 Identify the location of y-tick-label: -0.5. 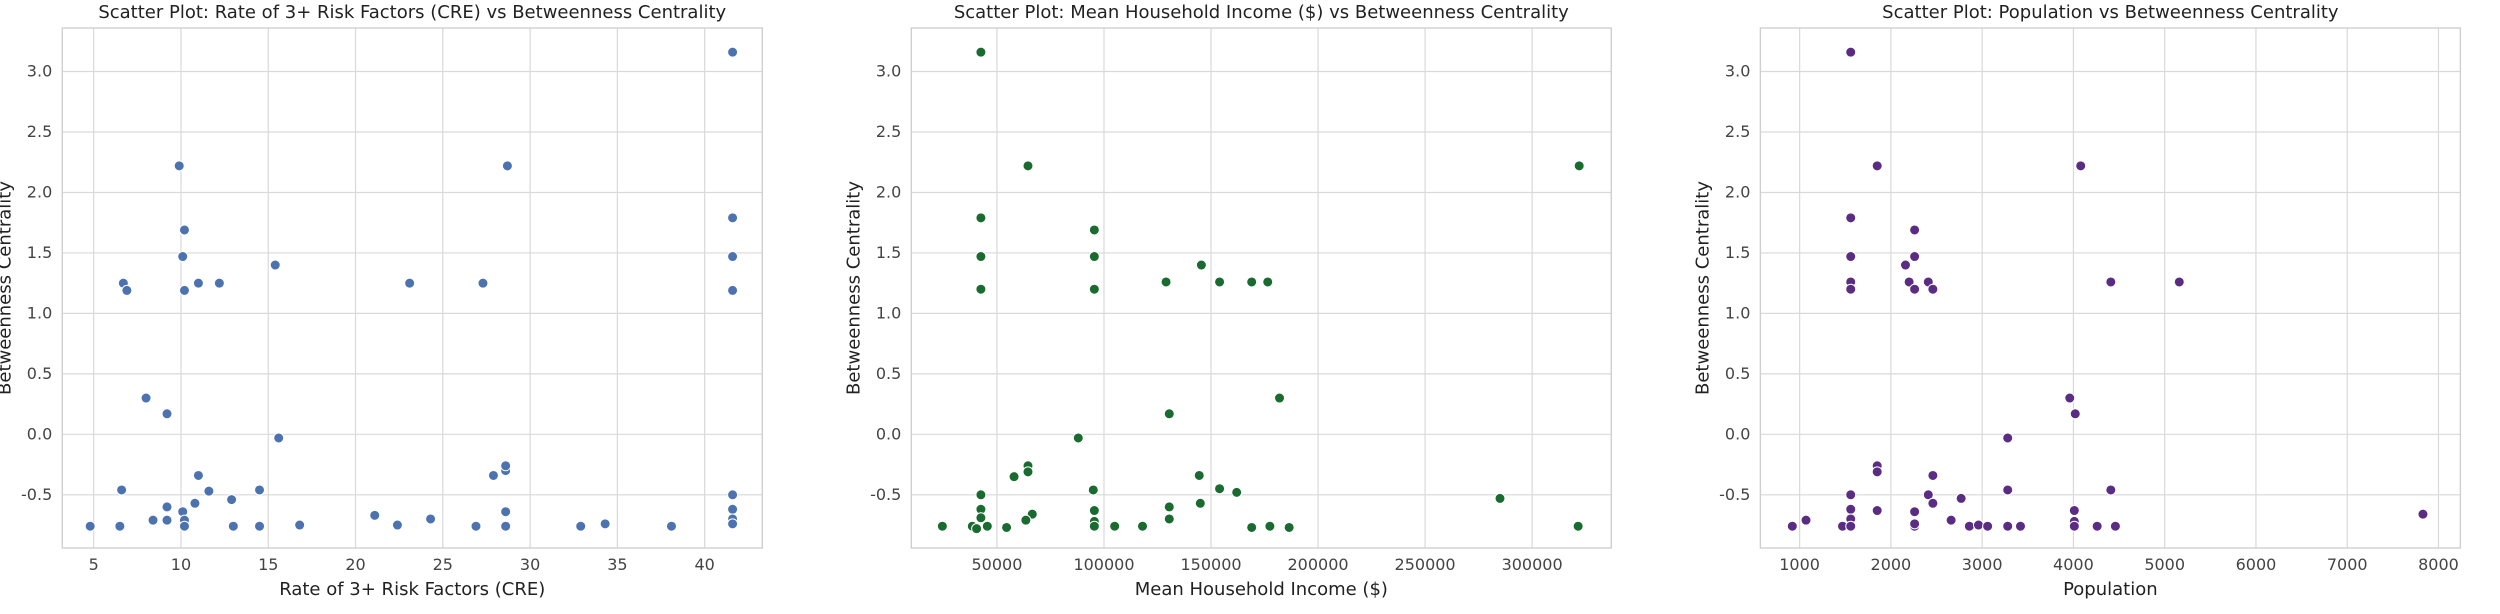
(36, 494).